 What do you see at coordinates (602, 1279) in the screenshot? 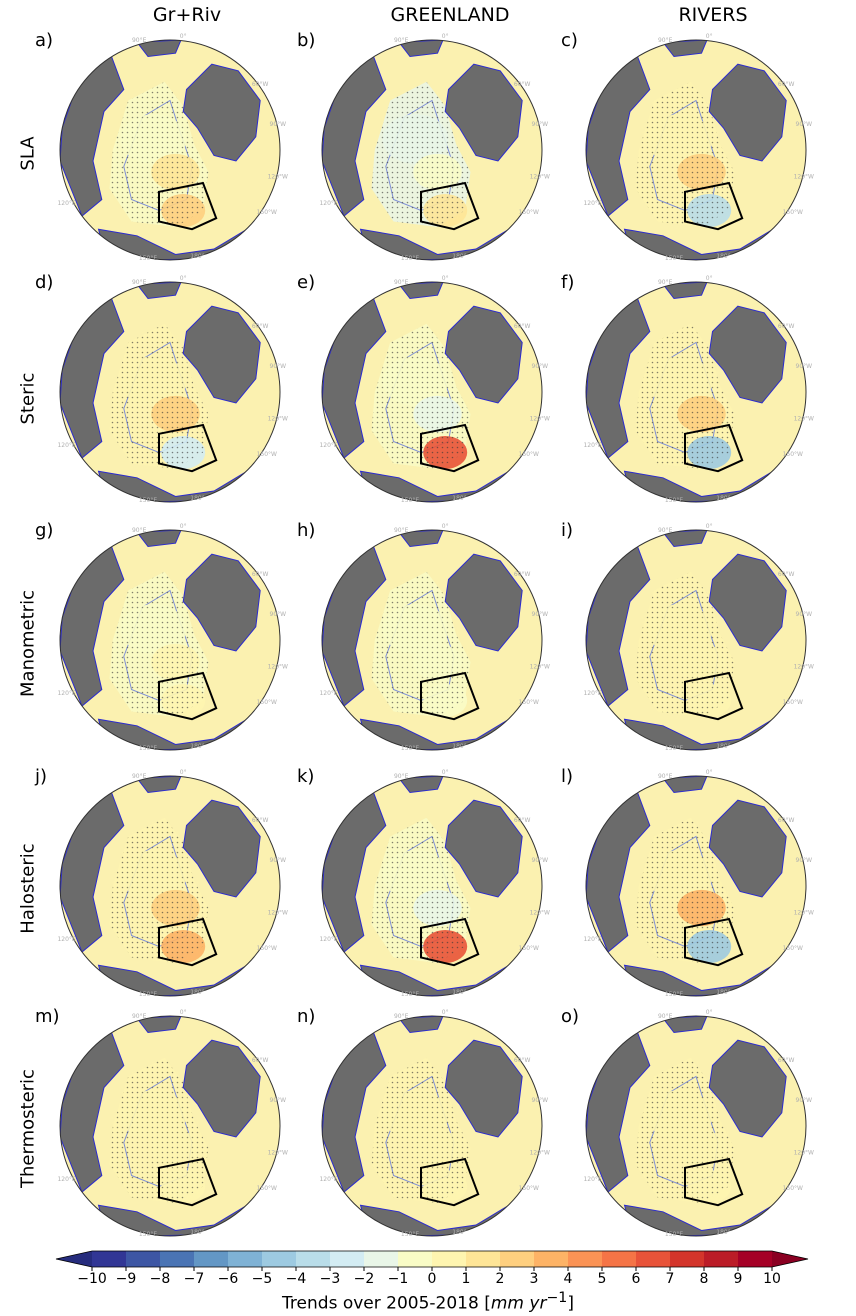
I see `colorbar-tick-label: 5` at bounding box center [602, 1279].